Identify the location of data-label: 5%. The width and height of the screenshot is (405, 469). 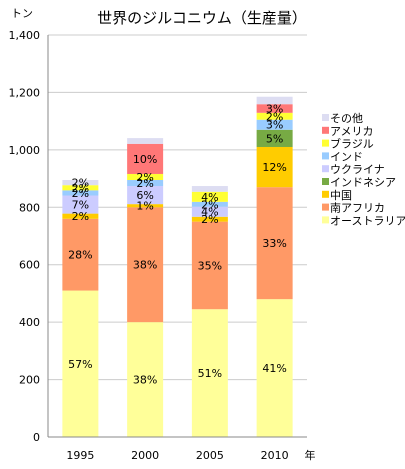
(274, 138).